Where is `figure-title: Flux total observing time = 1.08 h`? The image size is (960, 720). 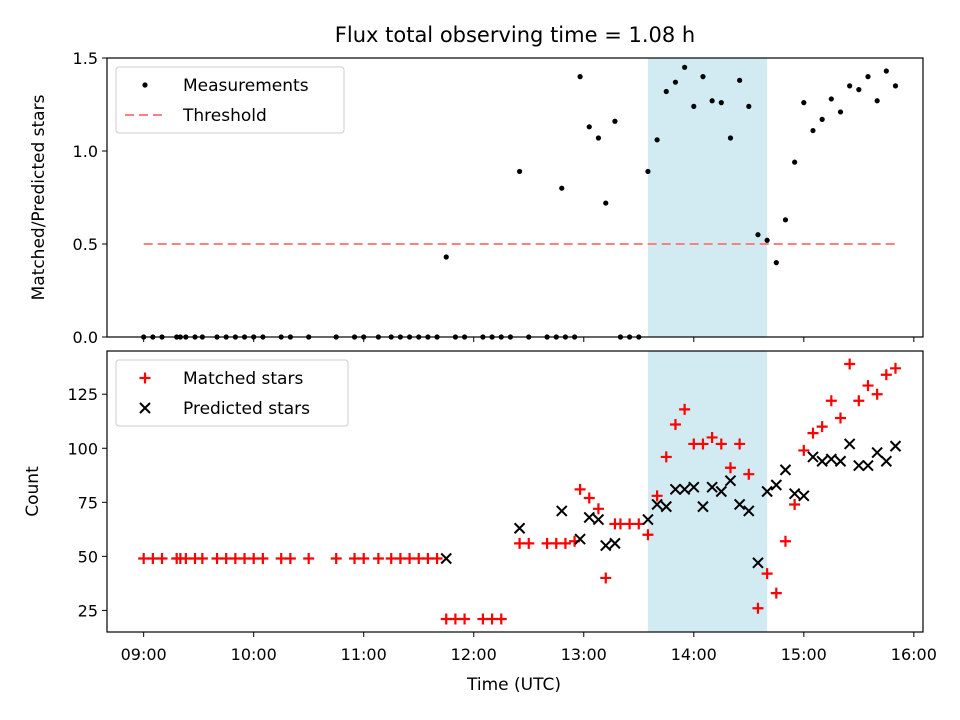 figure-title: Flux total observing time = 1.08 h is located at coordinates (515, 35).